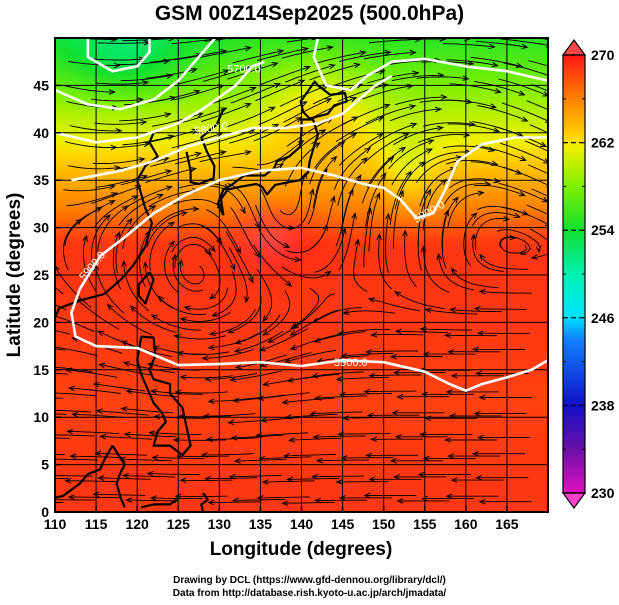 This screenshot has height=605, width=619. What do you see at coordinates (41, 228) in the screenshot?
I see `y-tick-label: 30` at bounding box center [41, 228].